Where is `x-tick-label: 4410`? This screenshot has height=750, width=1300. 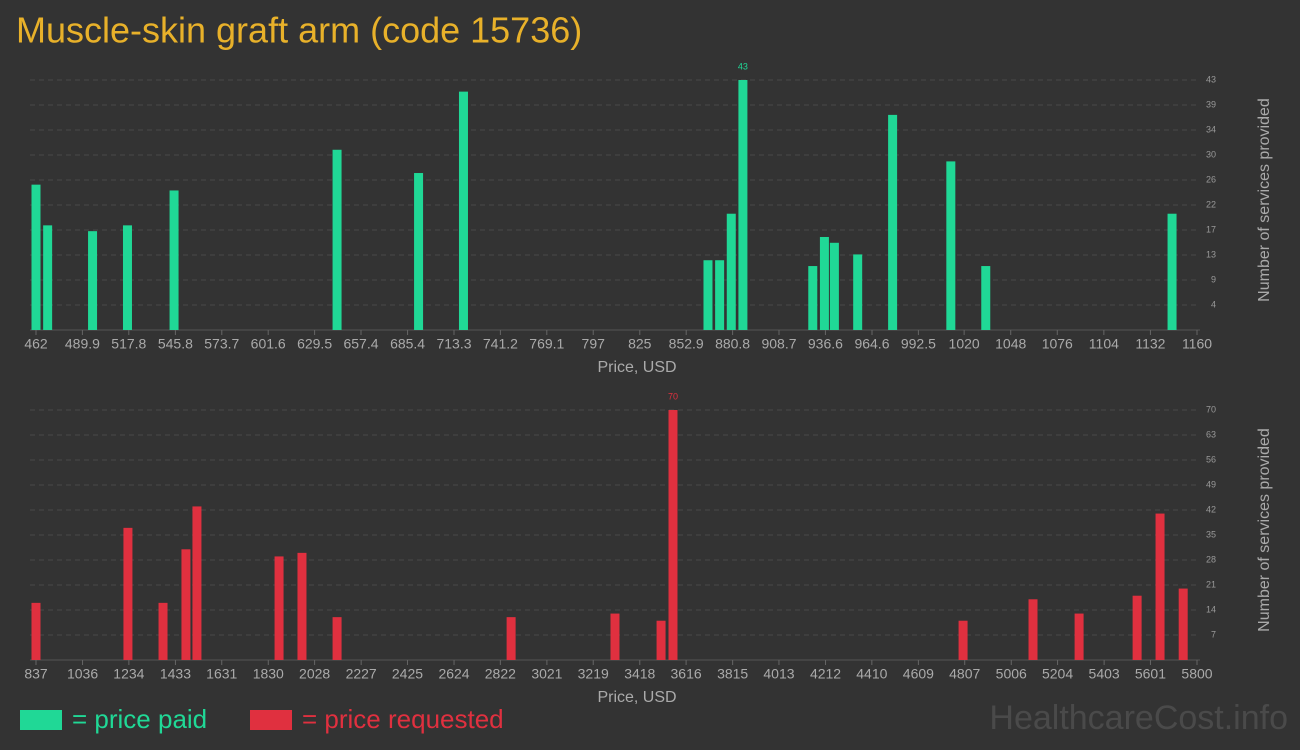
x-tick-label: 4410 is located at coordinates (871, 674).